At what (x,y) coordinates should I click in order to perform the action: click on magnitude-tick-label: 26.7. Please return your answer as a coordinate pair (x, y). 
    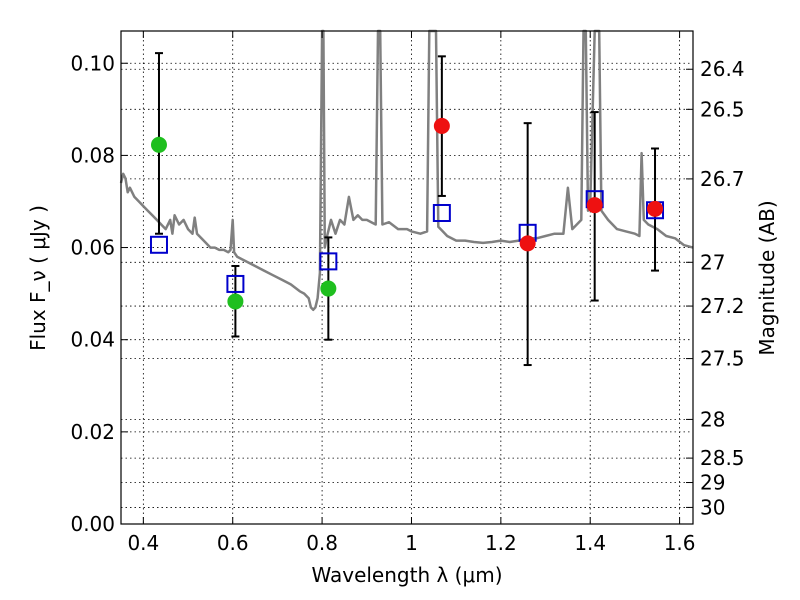
    Looking at the image, I should click on (722, 179).